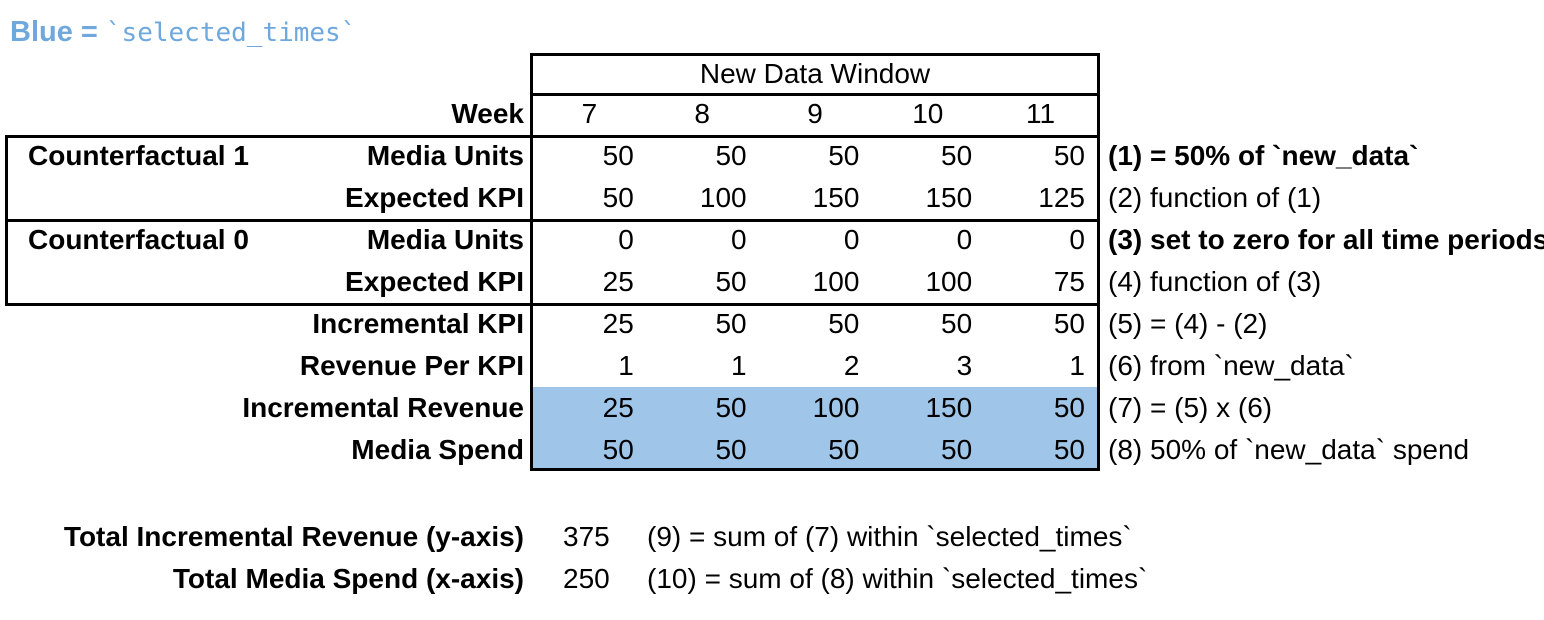 This screenshot has height=620, width=1544. Describe the element at coordinates (702, 113) in the screenshot. I see `week-cell: 8` at that location.